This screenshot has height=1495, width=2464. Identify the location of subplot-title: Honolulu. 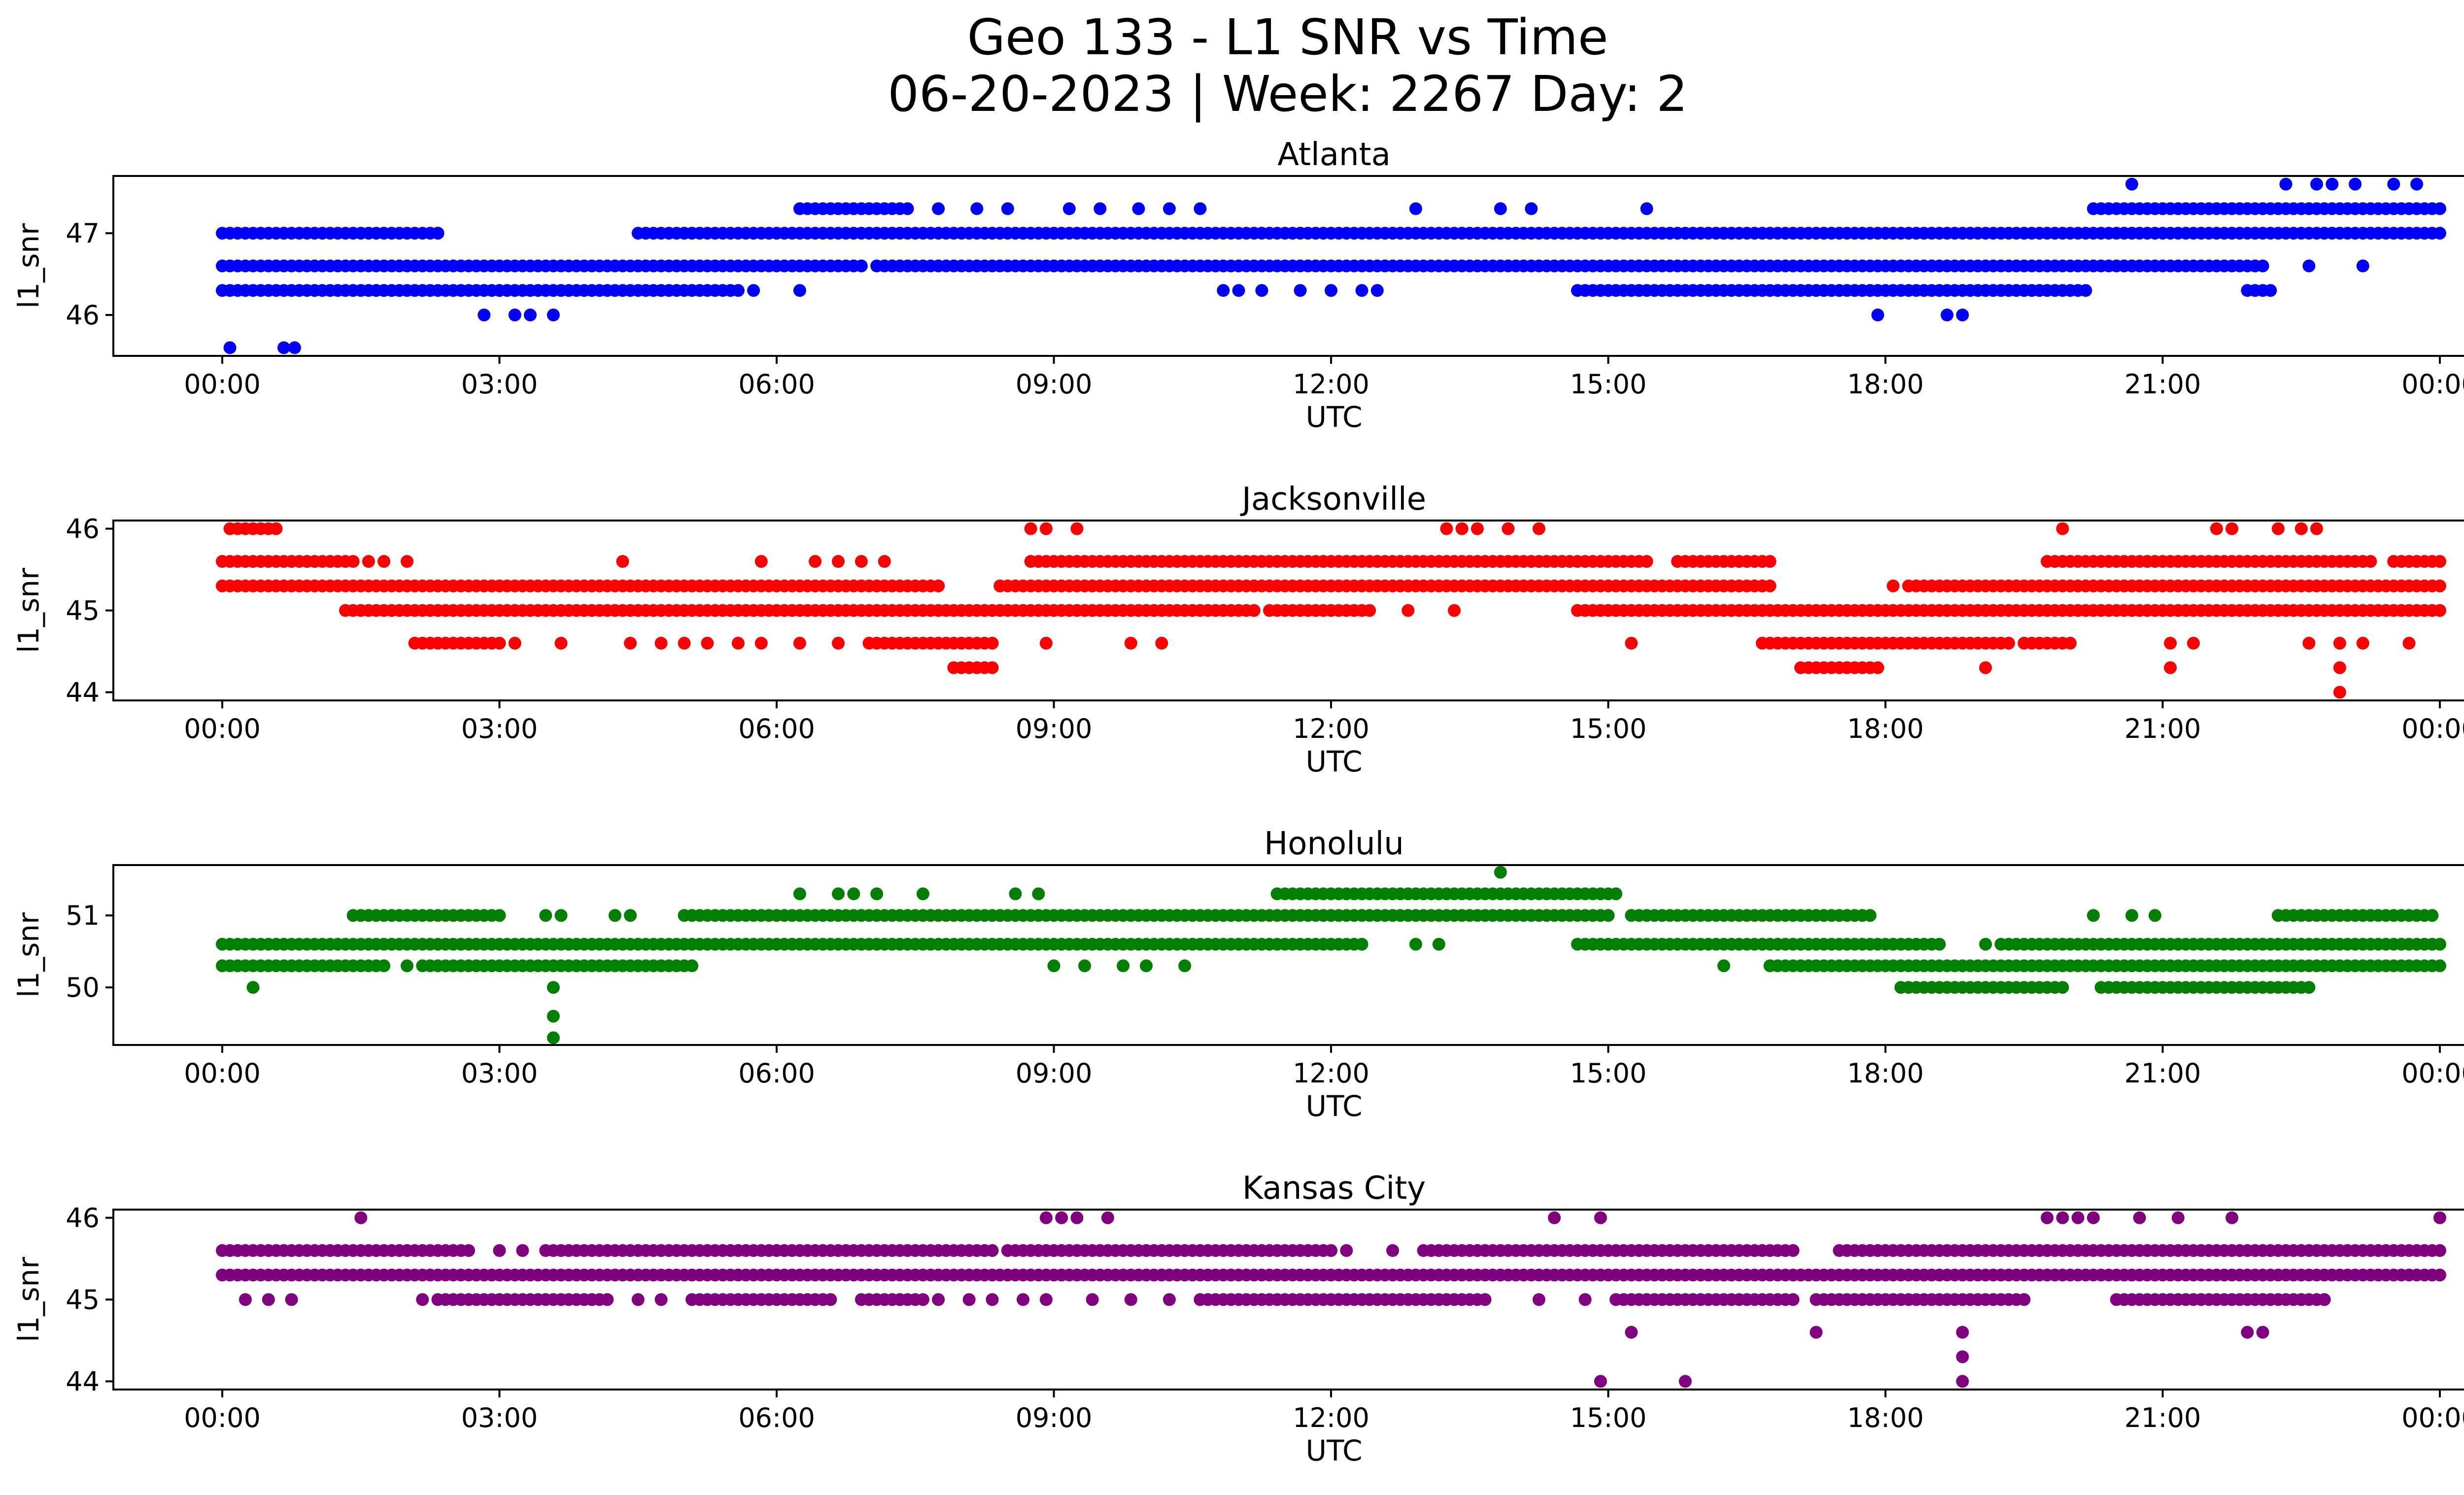
(1334, 844).